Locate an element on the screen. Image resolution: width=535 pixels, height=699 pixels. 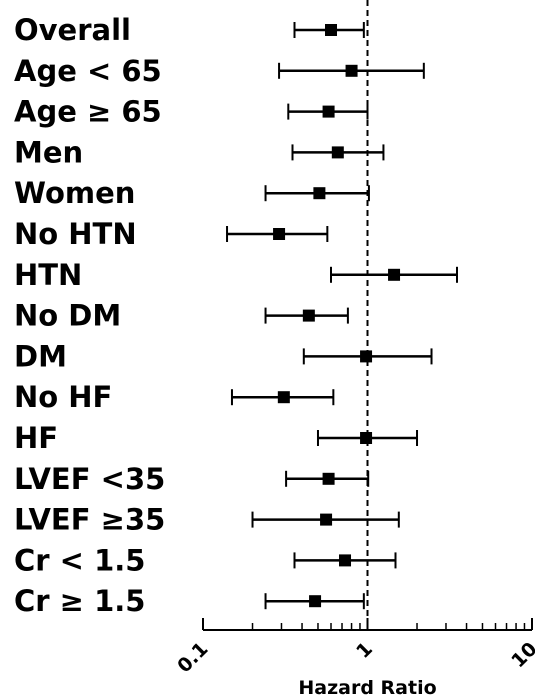
forest-row: Overall is located at coordinates (189, 30).